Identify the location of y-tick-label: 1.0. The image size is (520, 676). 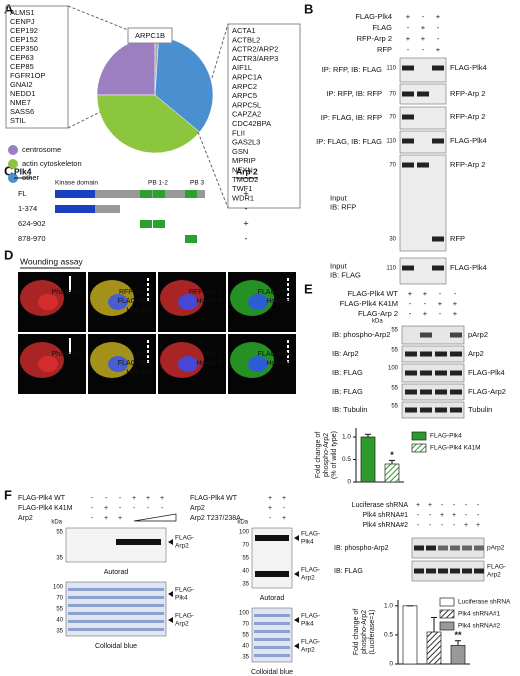
(346, 437).